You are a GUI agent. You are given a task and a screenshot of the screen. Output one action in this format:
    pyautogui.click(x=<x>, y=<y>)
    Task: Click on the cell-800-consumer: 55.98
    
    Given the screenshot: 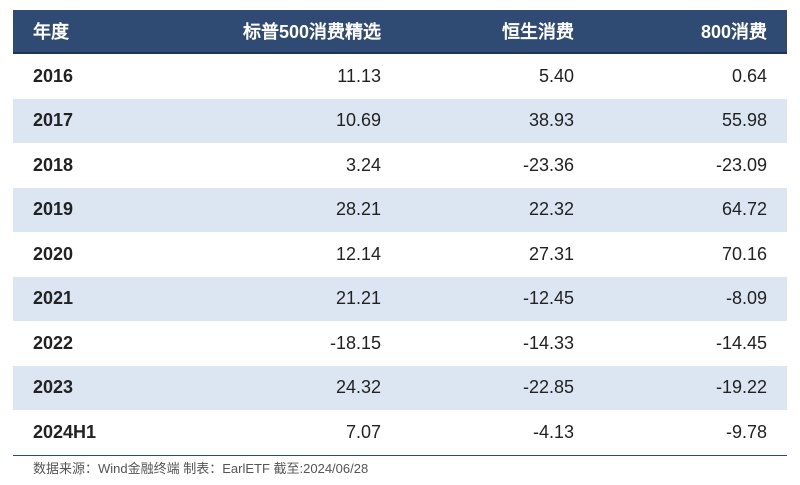 What is the action you would take?
    pyautogui.click(x=690, y=120)
    